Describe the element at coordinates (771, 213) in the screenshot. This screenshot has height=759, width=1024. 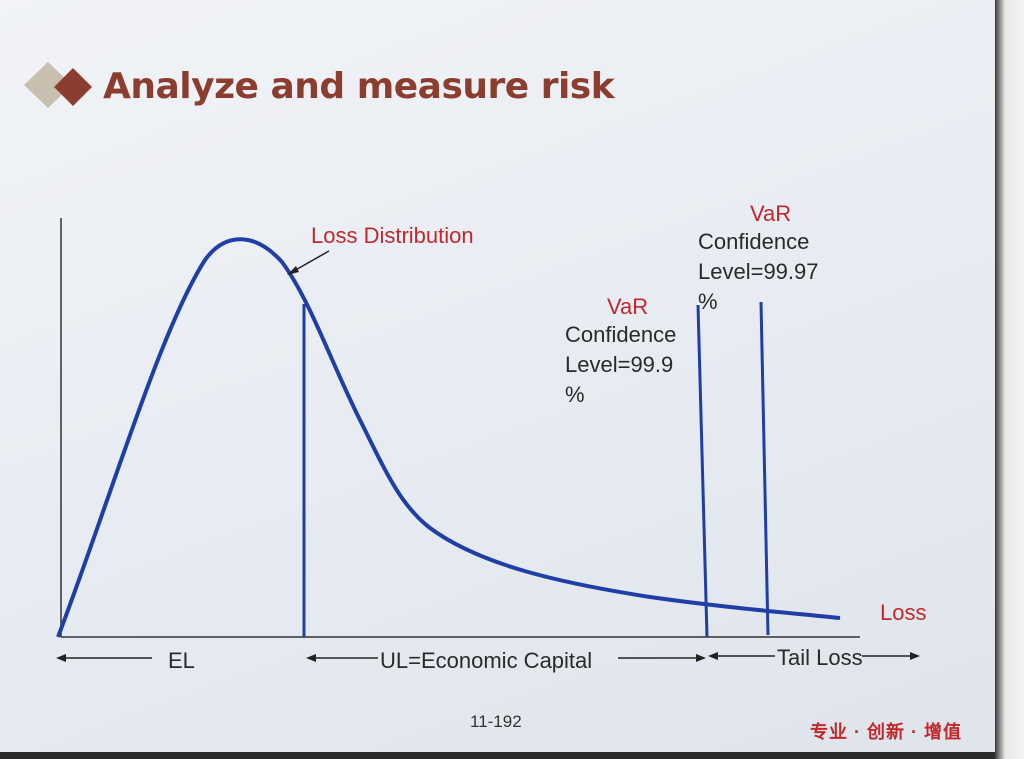
I see `var-99-97-title: VaR` at that location.